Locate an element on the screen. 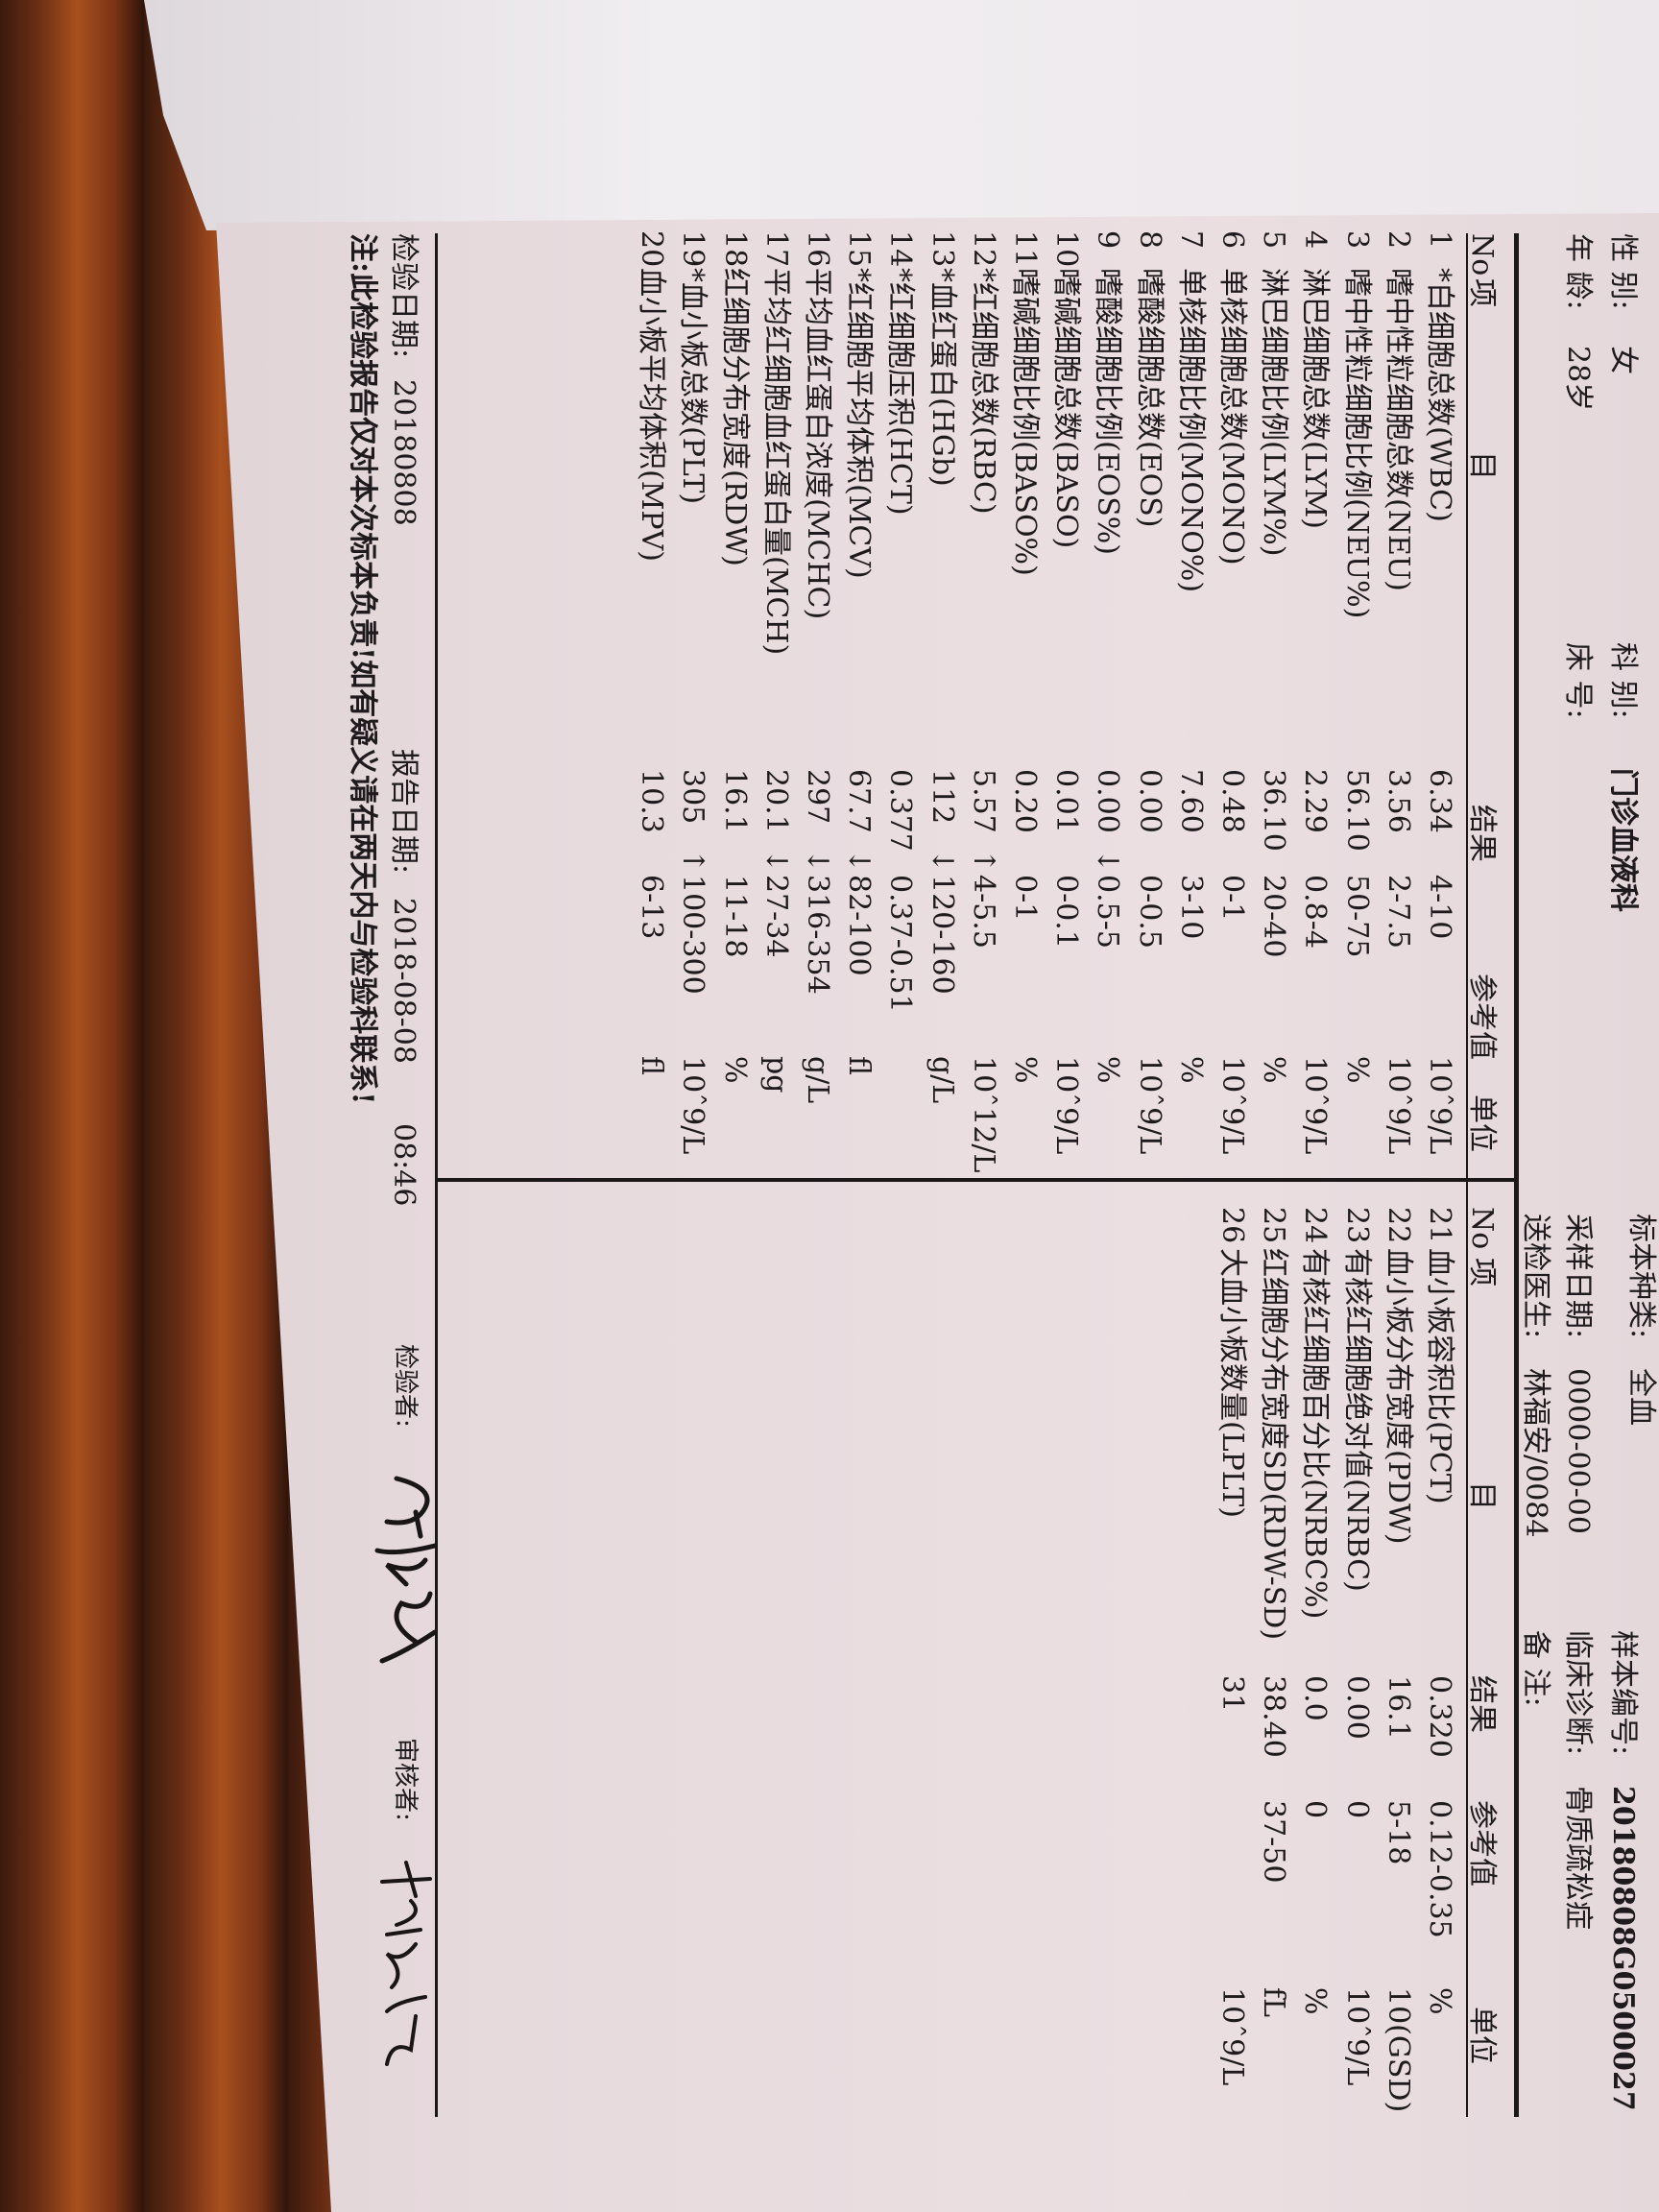 The height and width of the screenshot is (2212, 1659). col-unit-right: 单位 is located at coordinates (1482, 2035).